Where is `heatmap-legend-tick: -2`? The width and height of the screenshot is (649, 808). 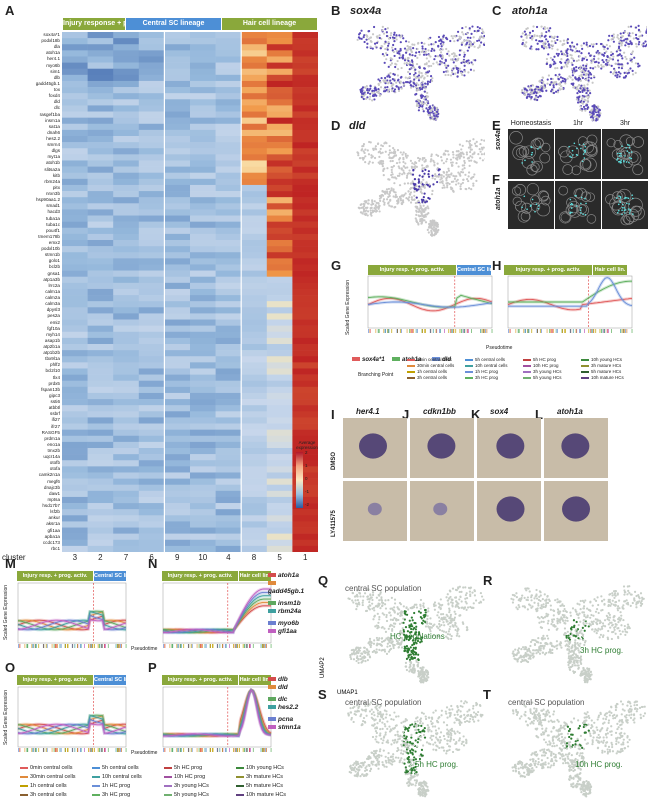 heatmap-legend-tick: -2 is located at coordinates (307, 504).